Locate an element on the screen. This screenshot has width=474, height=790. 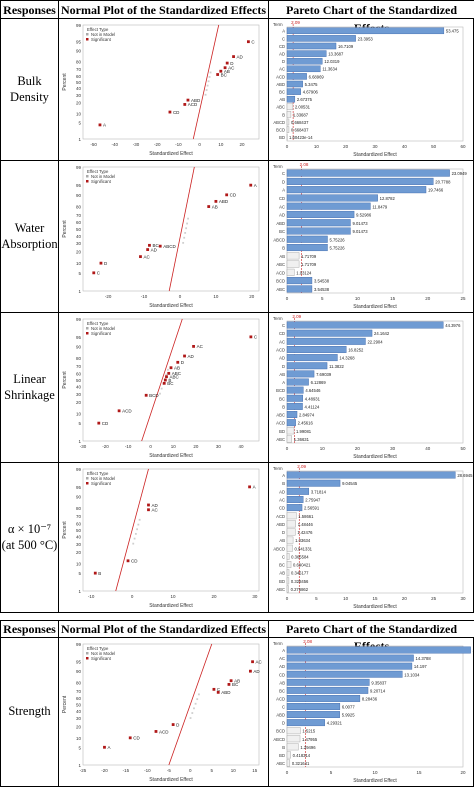
reference-line is located at coordinates (132, 530).